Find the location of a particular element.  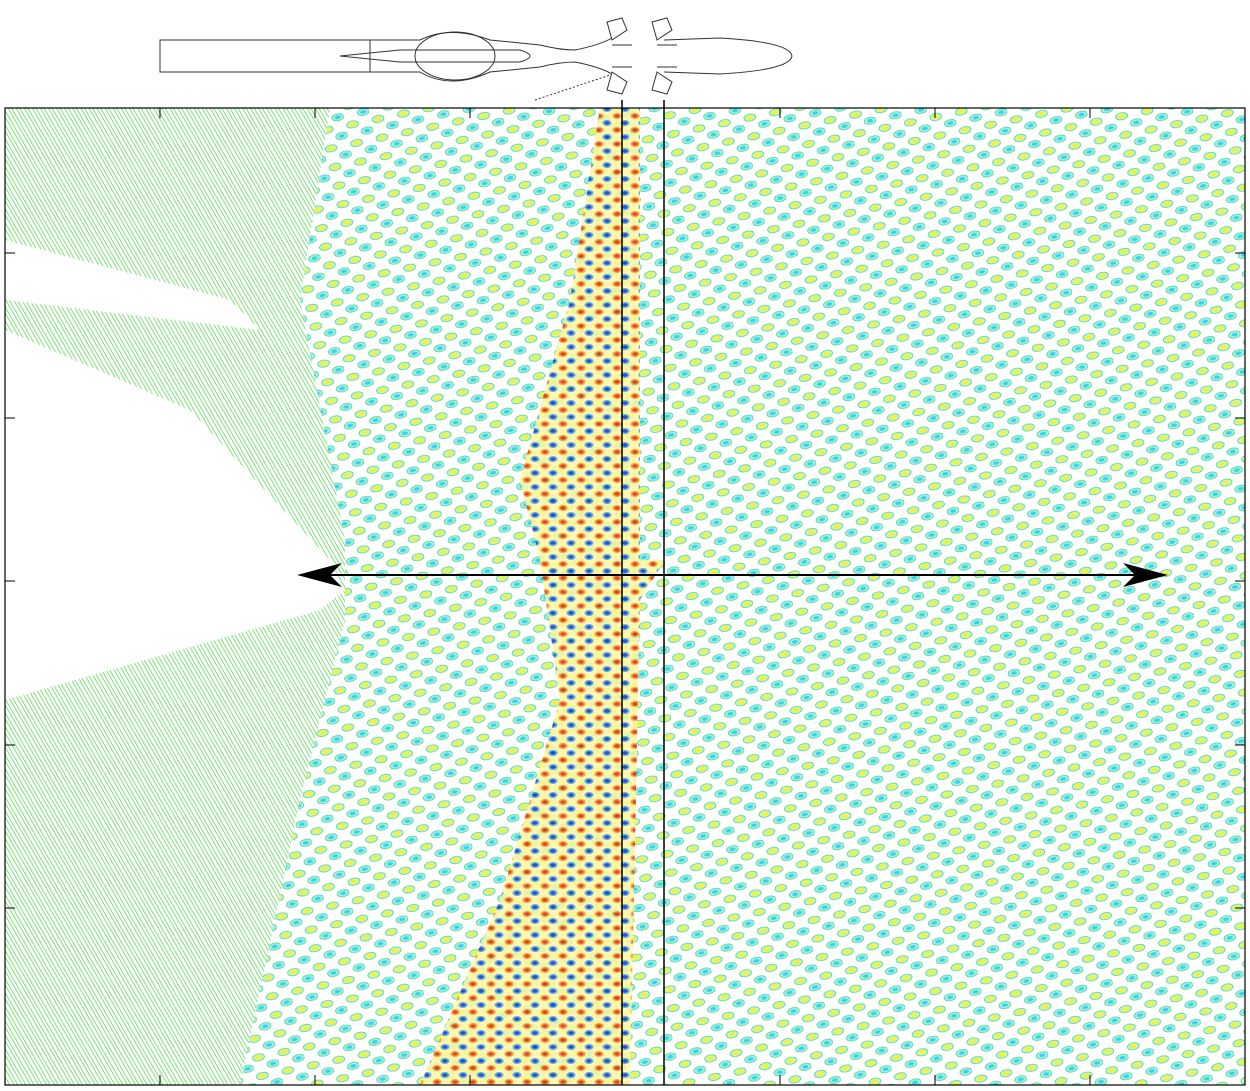

aircraft-sketch is located at coordinates (476, 59).